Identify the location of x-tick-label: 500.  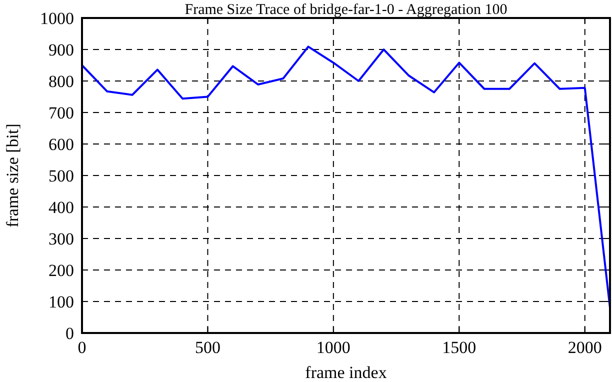
(207, 347).